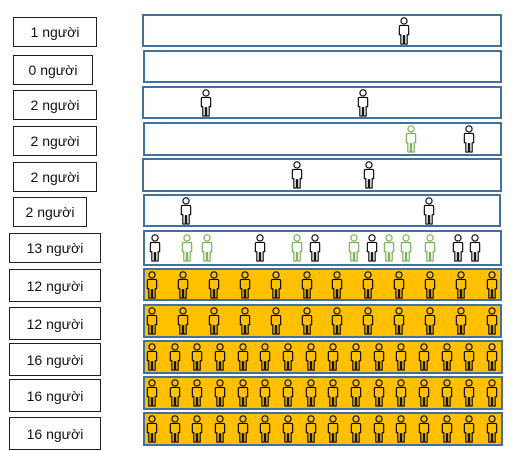 The width and height of the screenshot is (514, 451). What do you see at coordinates (55, 285) in the screenshot?
I see `row-label: 12 người` at bounding box center [55, 285].